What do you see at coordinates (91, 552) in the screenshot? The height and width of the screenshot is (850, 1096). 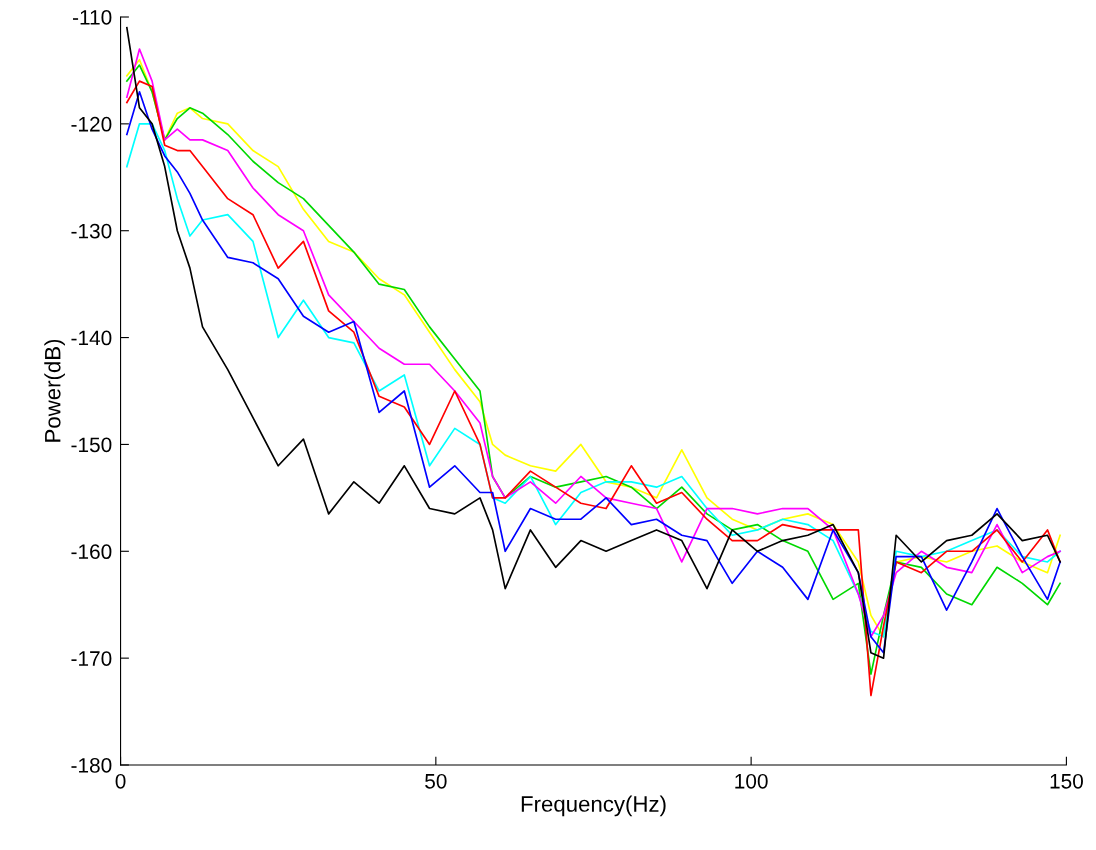 I see `y-tick-label: -160` at bounding box center [91, 552].